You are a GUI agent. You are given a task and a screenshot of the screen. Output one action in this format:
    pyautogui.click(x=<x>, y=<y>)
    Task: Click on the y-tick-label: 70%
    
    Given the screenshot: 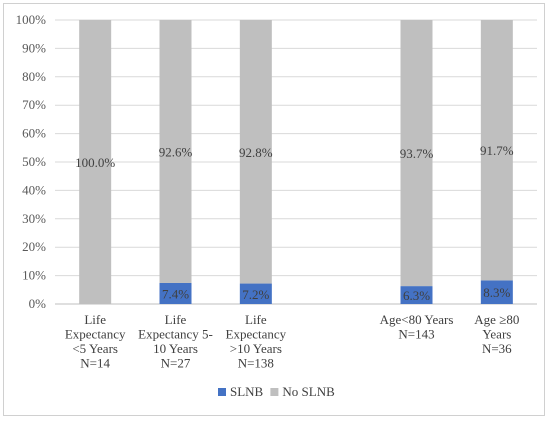 What is the action you would take?
    pyautogui.click(x=34, y=104)
    